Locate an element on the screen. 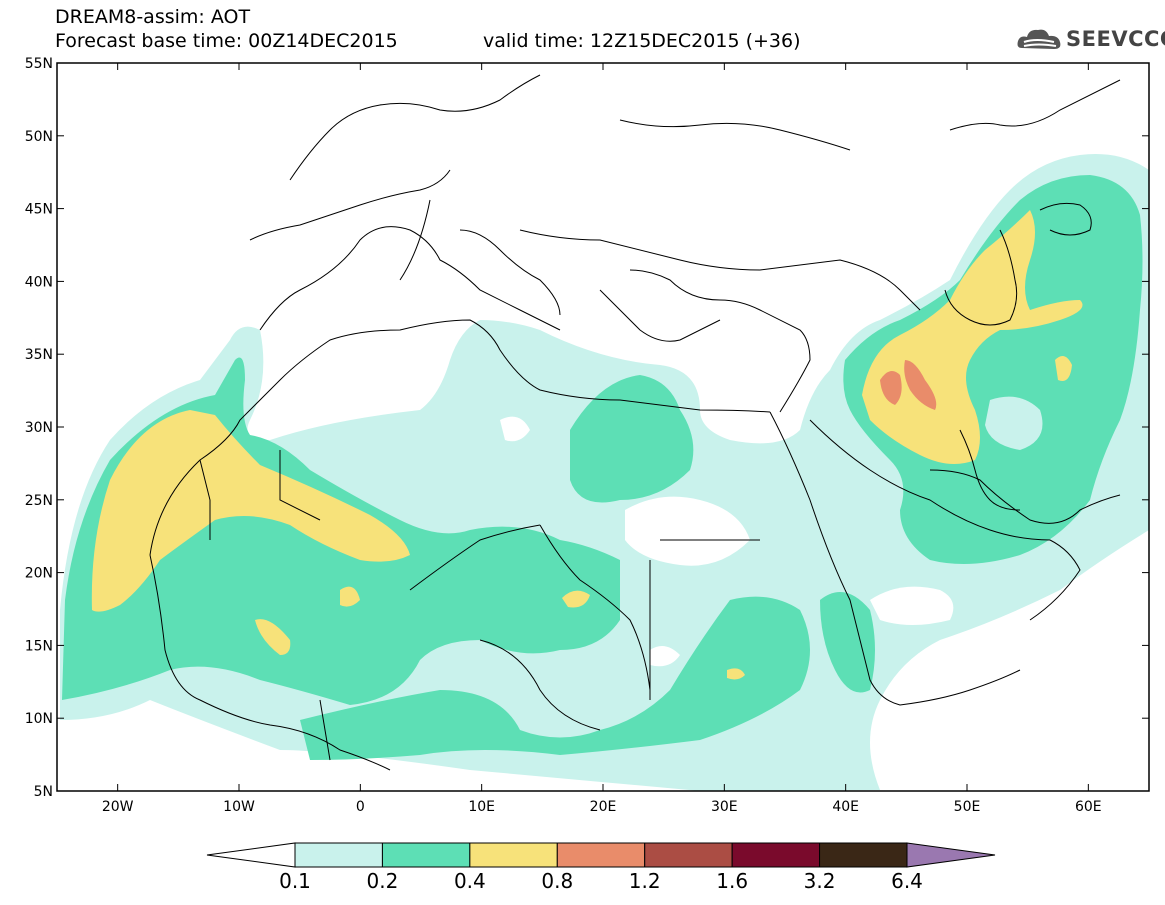 Image resolution: width=1165 pixels, height=905 pixels. lon-tick-label: 20W is located at coordinates (118, 807).